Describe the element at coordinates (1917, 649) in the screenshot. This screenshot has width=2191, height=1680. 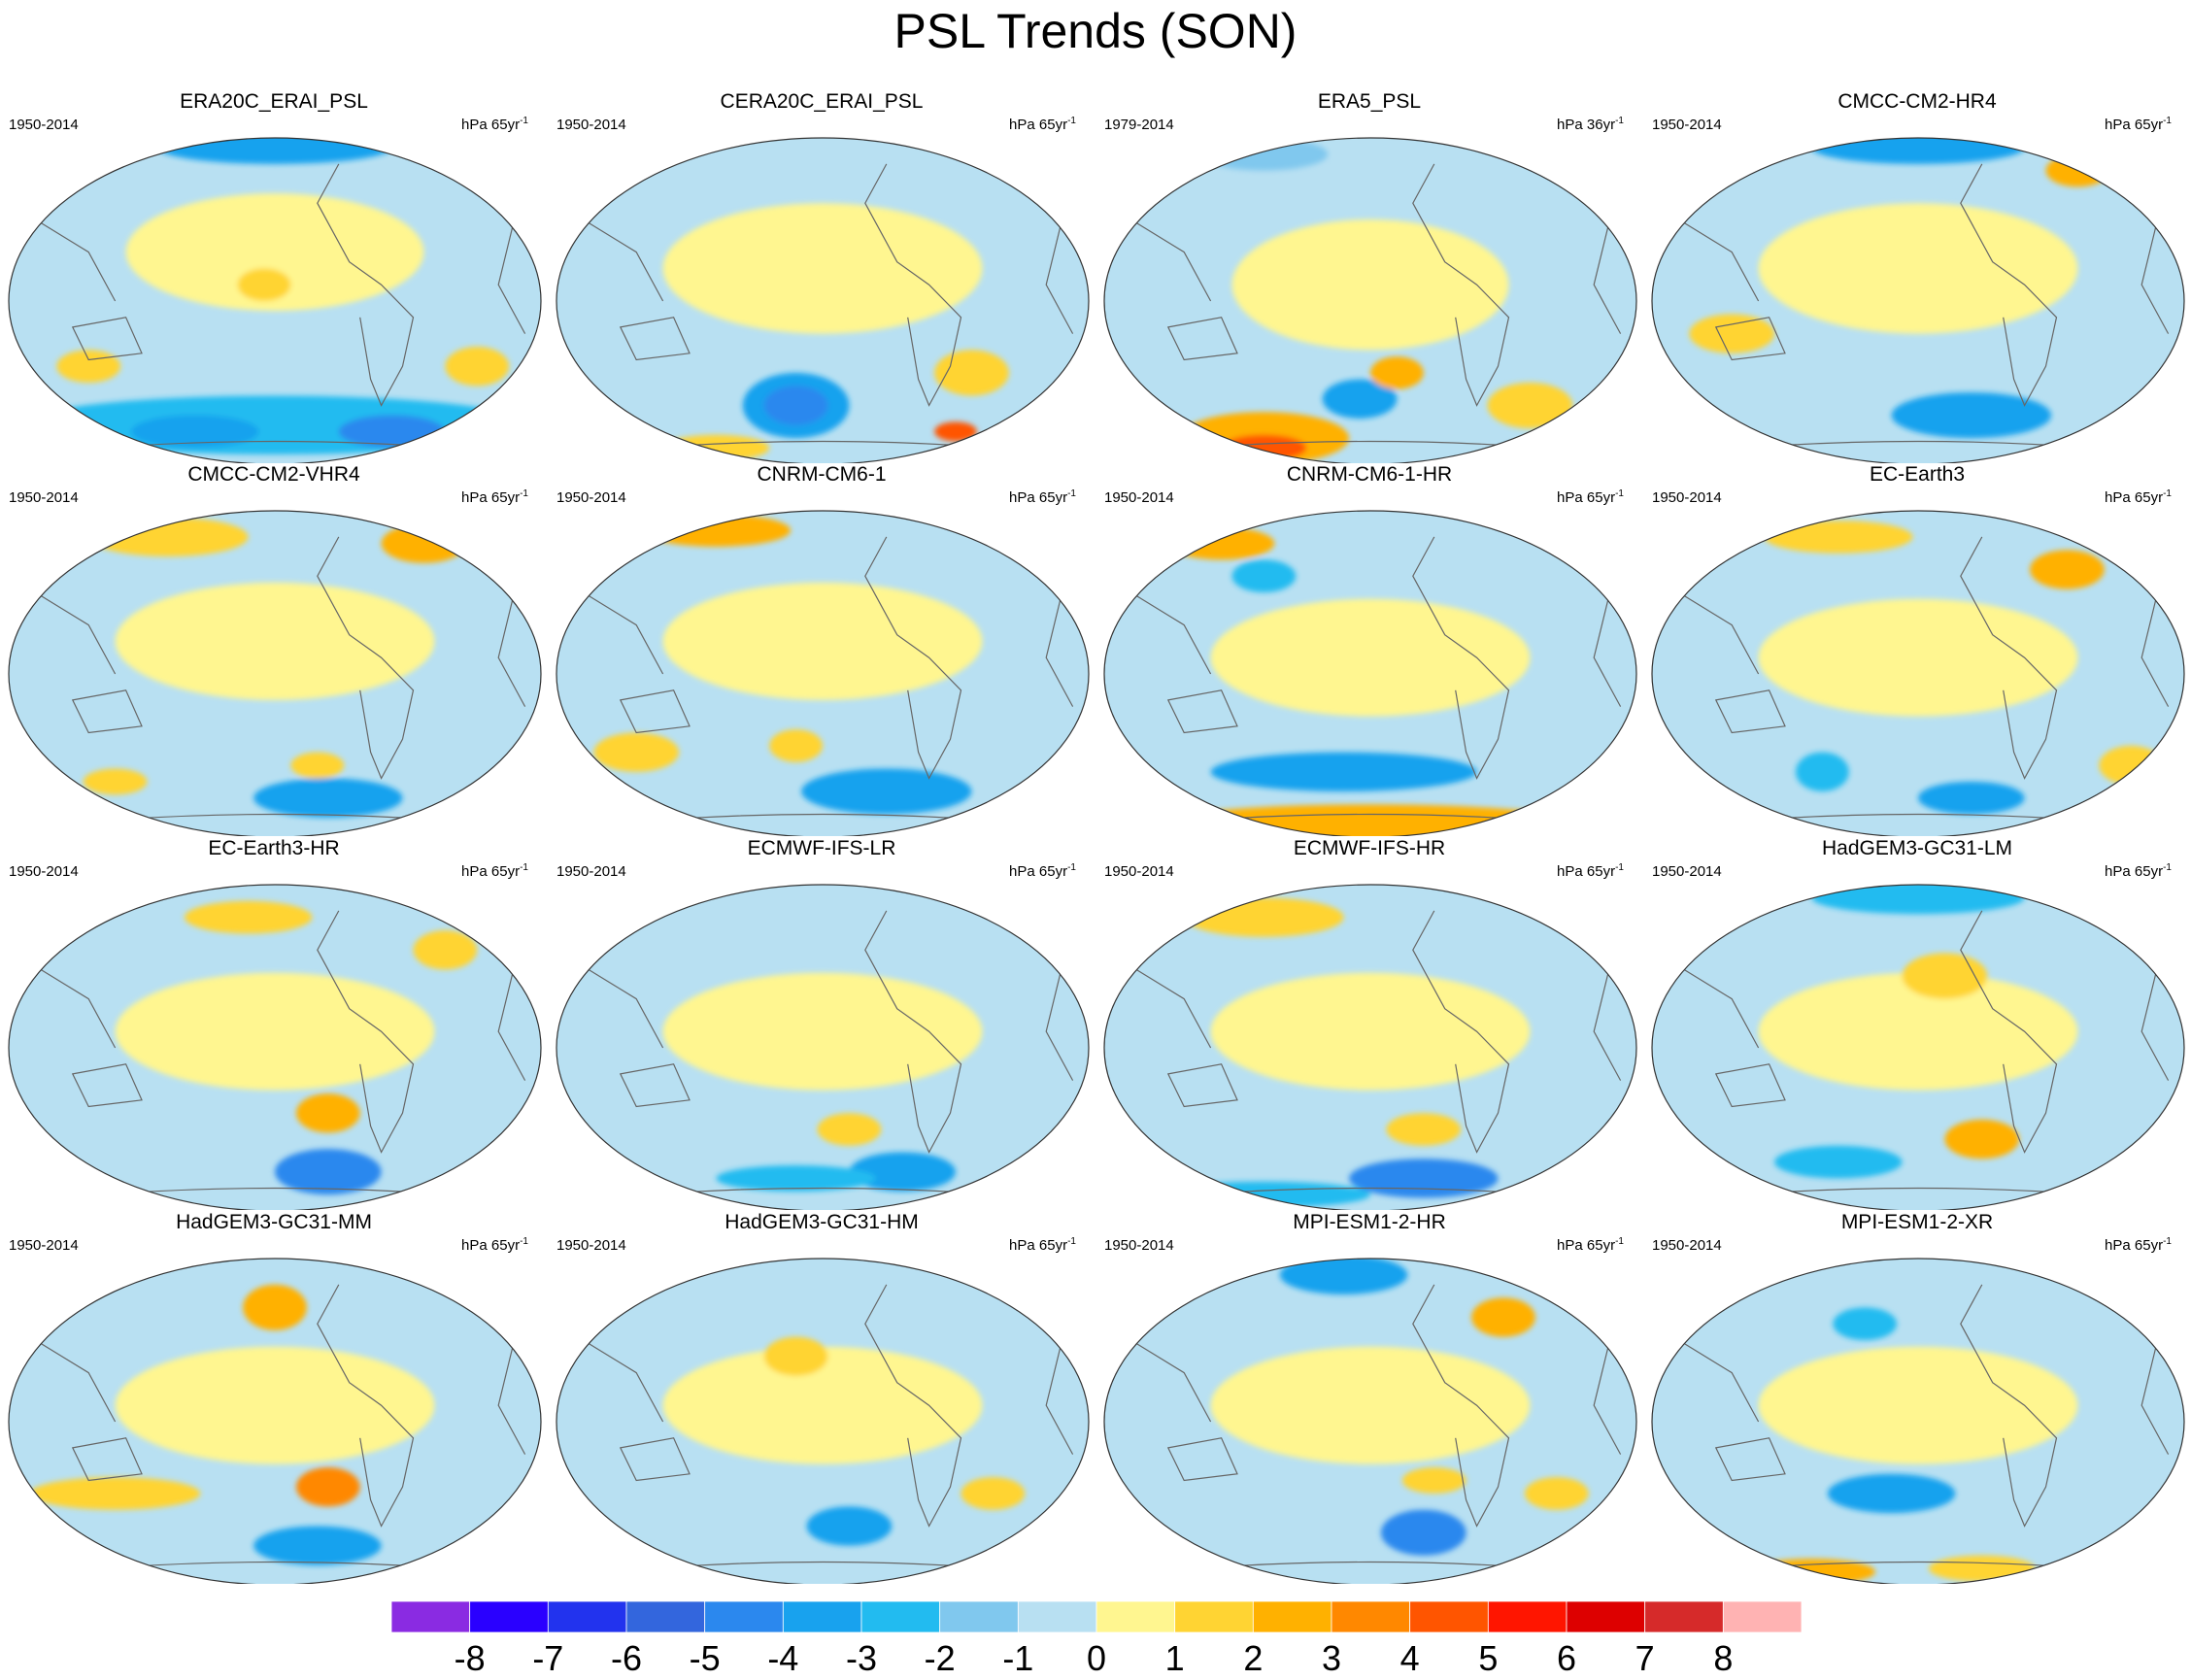
I see `map-panel: EC-Earth3 1950-2014 hPa 65yr-1` at that location.